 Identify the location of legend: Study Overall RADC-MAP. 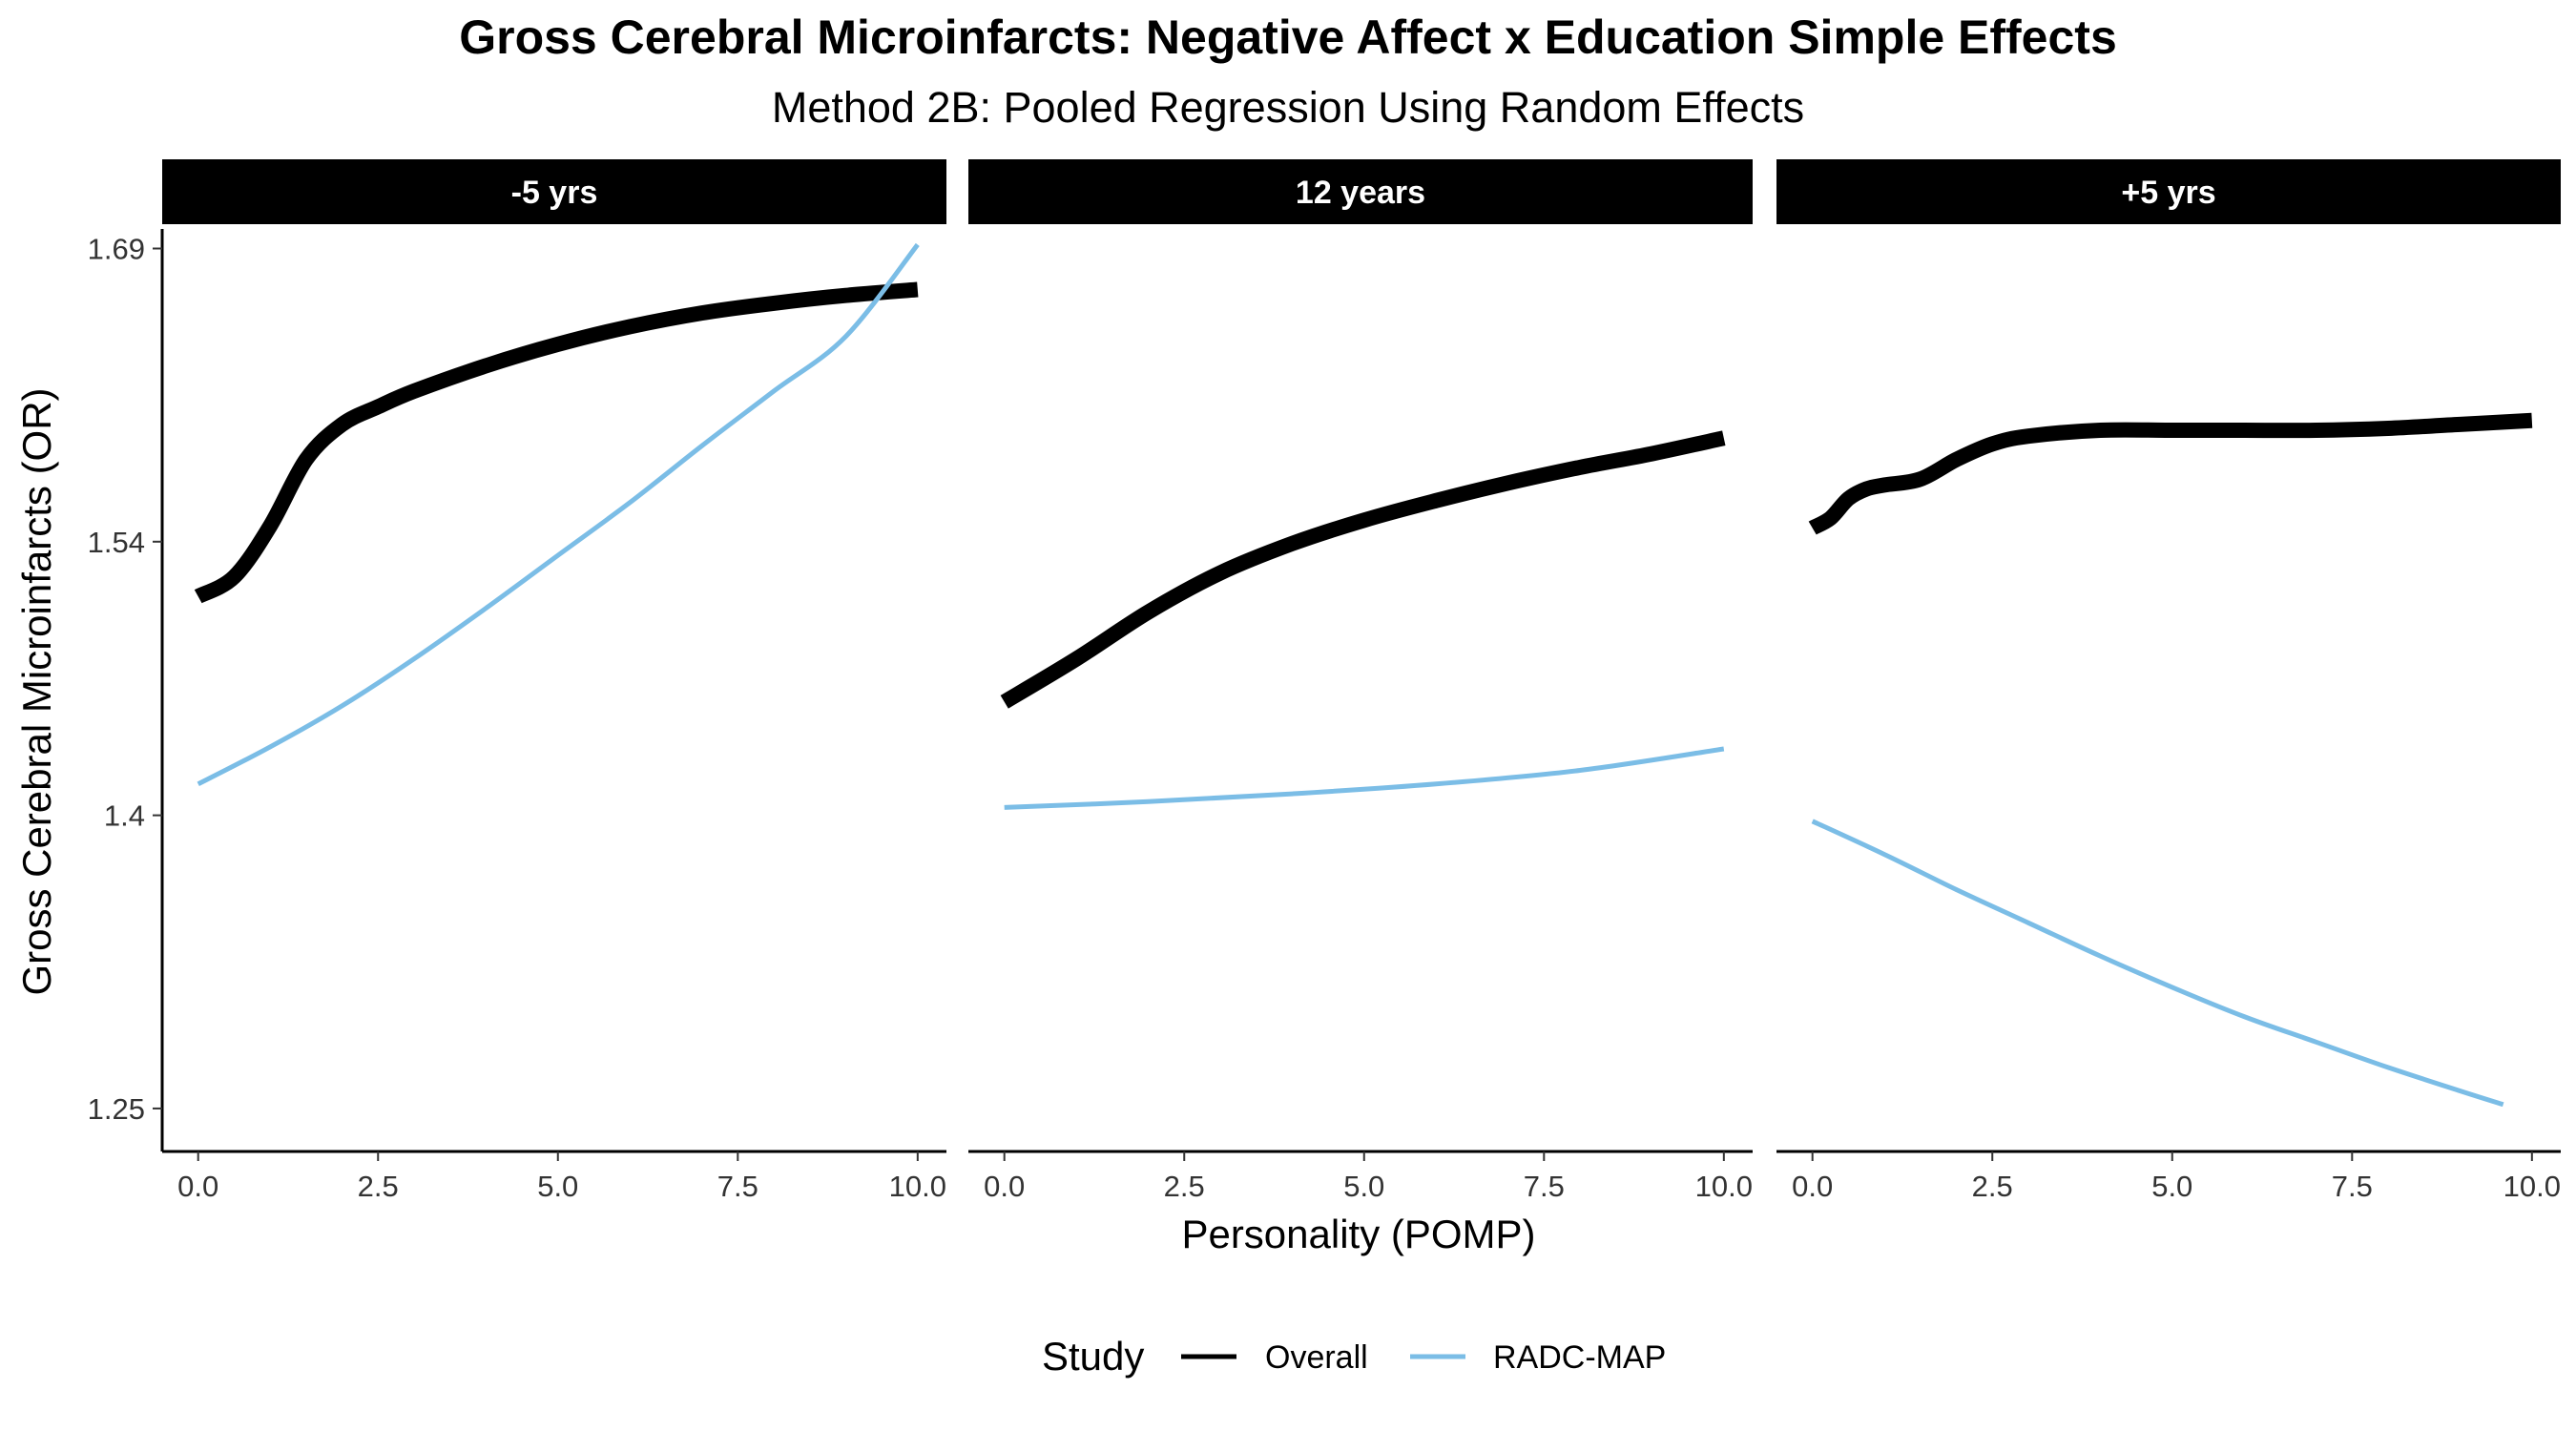
(1354, 1356).